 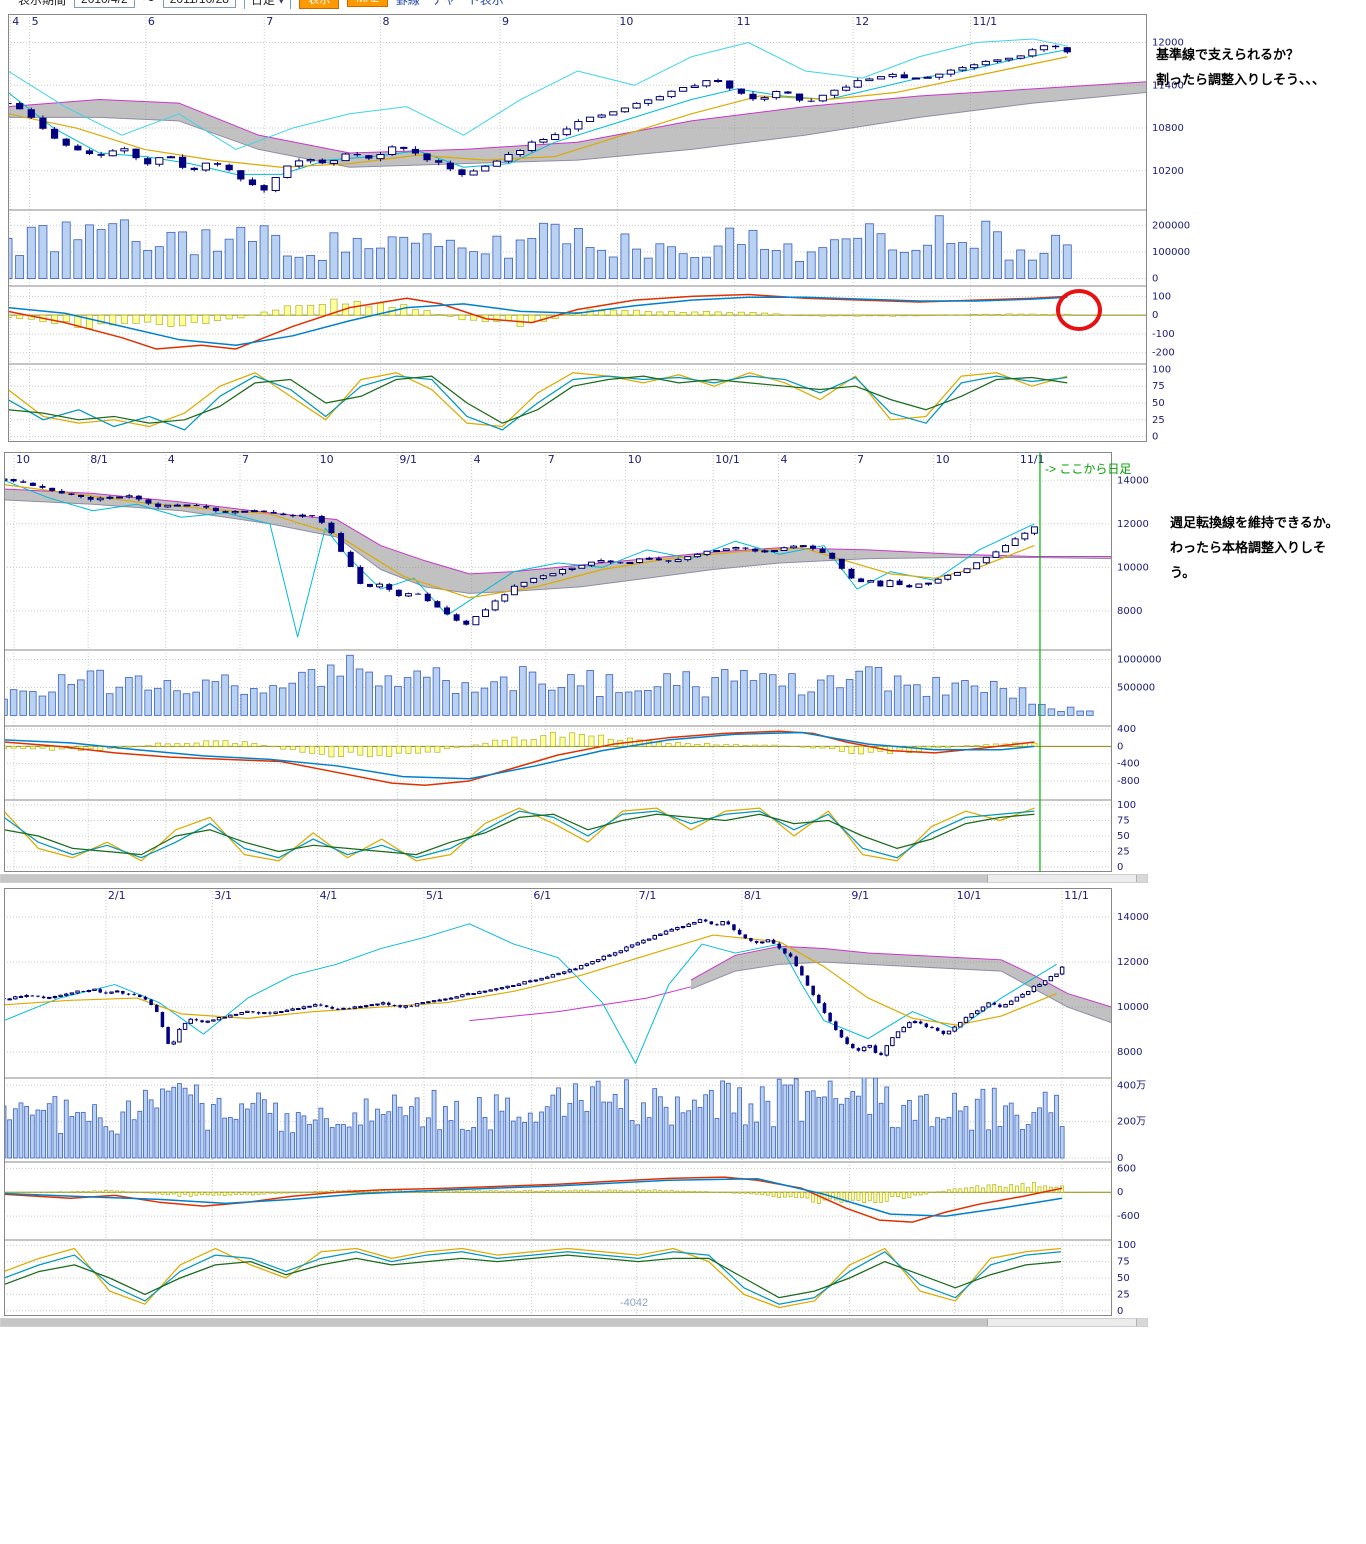 What do you see at coordinates (634, 1303) in the screenshot?
I see `value-readout: -4042` at bounding box center [634, 1303].